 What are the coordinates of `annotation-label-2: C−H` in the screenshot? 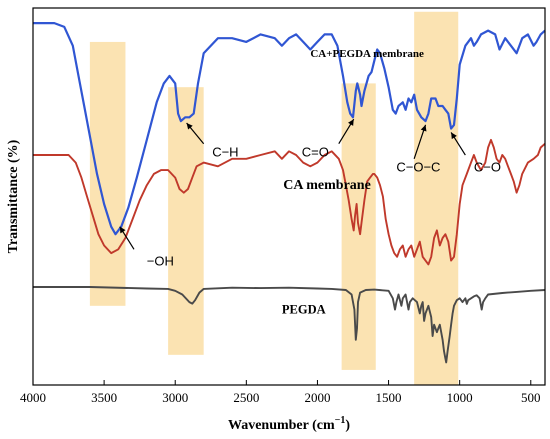 It's located at (225, 151).